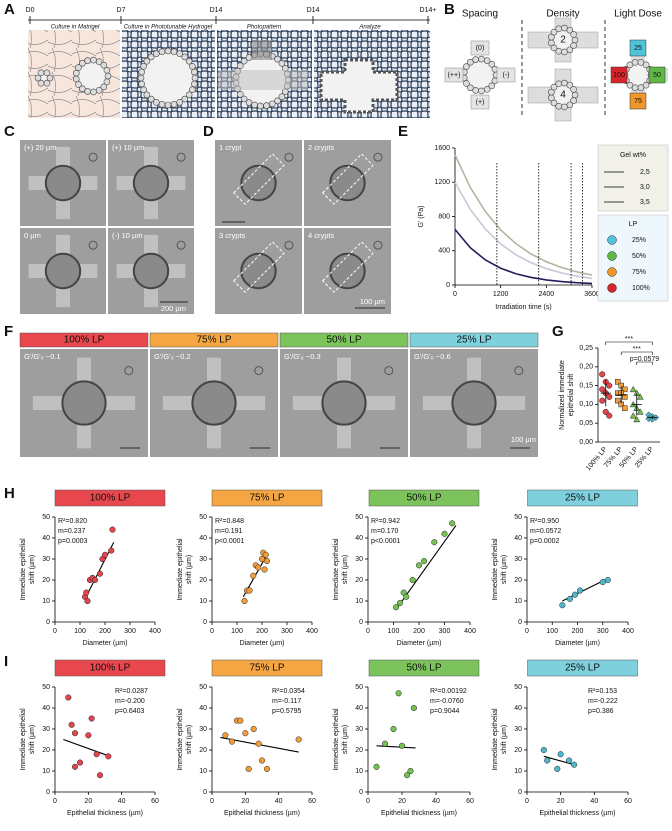 This screenshot has width=672, height=831. Describe the element at coordinates (369, 28) in the screenshot. I see `step-label: Analyze` at that location.